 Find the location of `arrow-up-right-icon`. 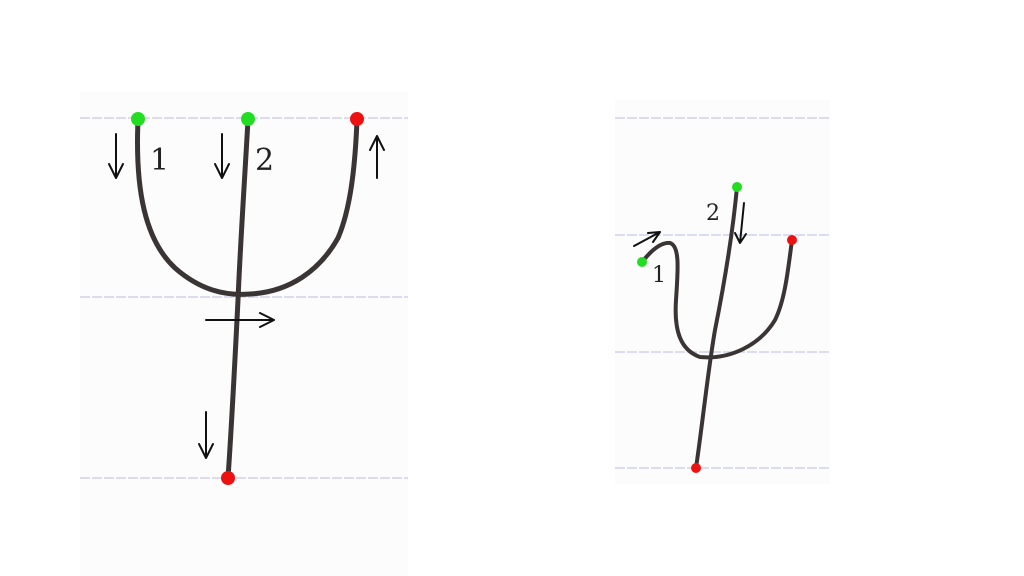

arrow-up-right-icon is located at coordinates (647, 239).